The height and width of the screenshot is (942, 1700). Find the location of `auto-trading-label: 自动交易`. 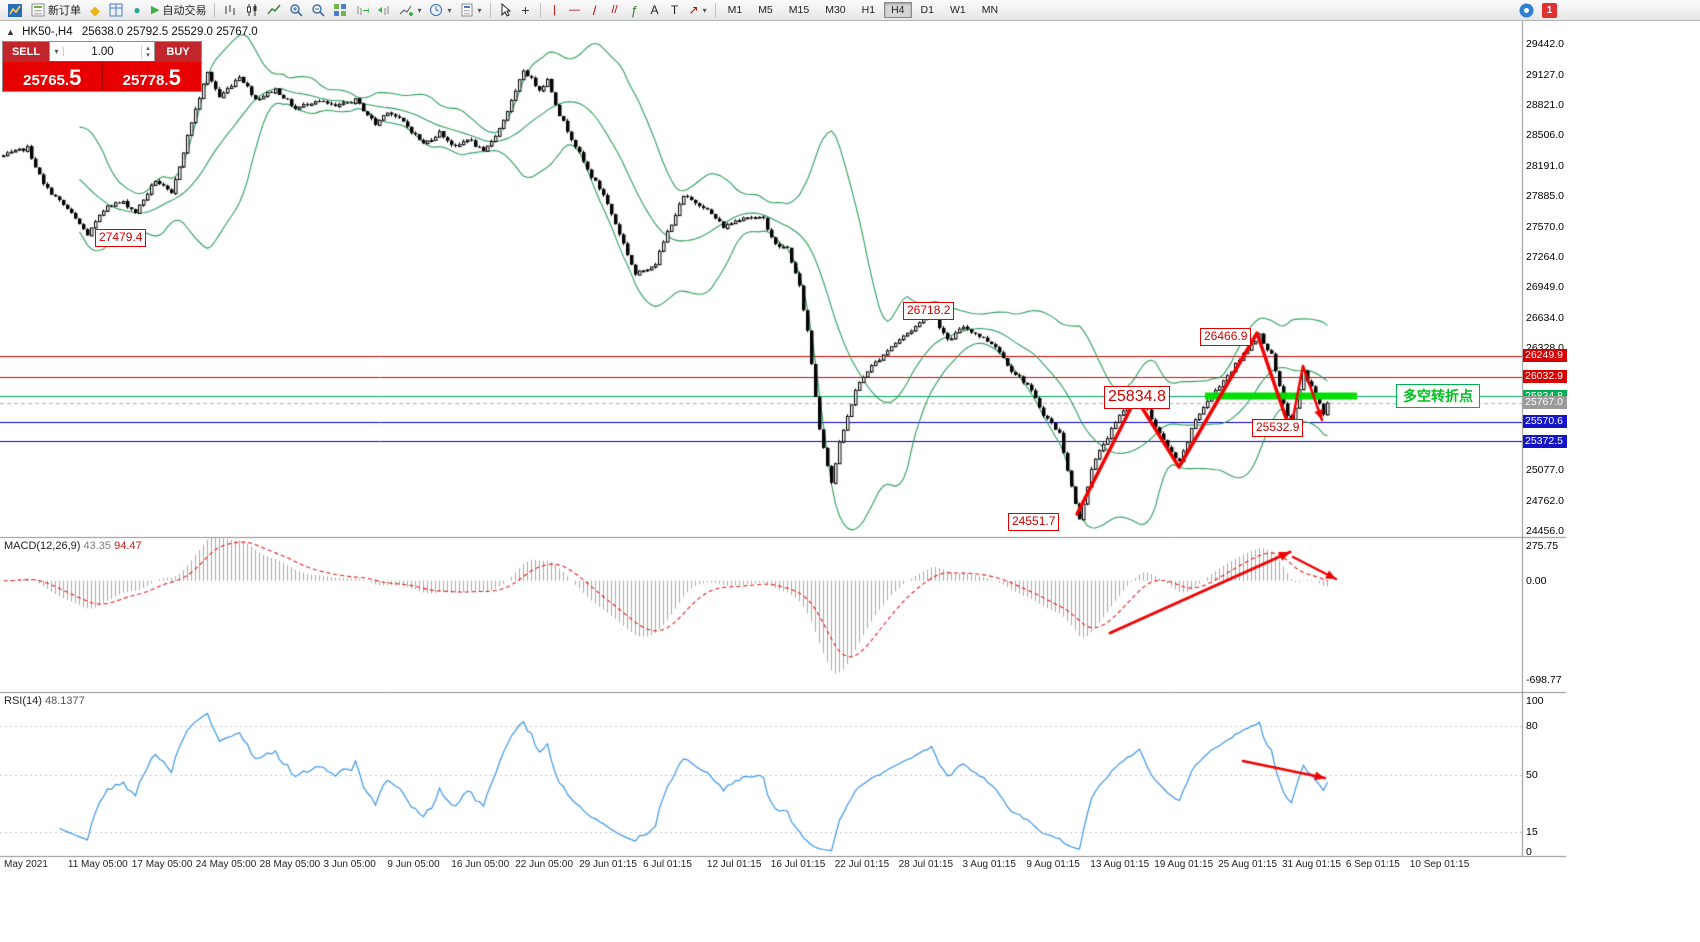

auto-trading-label: 自动交易 is located at coordinates (184, 11).